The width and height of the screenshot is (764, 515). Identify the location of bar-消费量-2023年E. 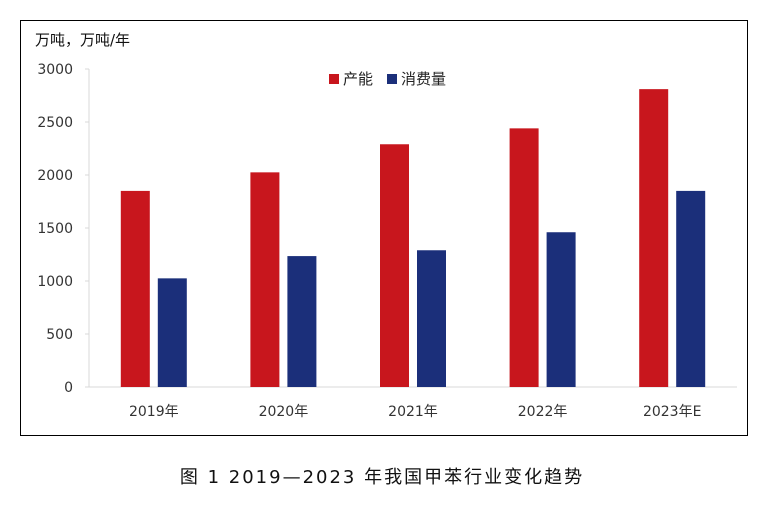
(691, 288).